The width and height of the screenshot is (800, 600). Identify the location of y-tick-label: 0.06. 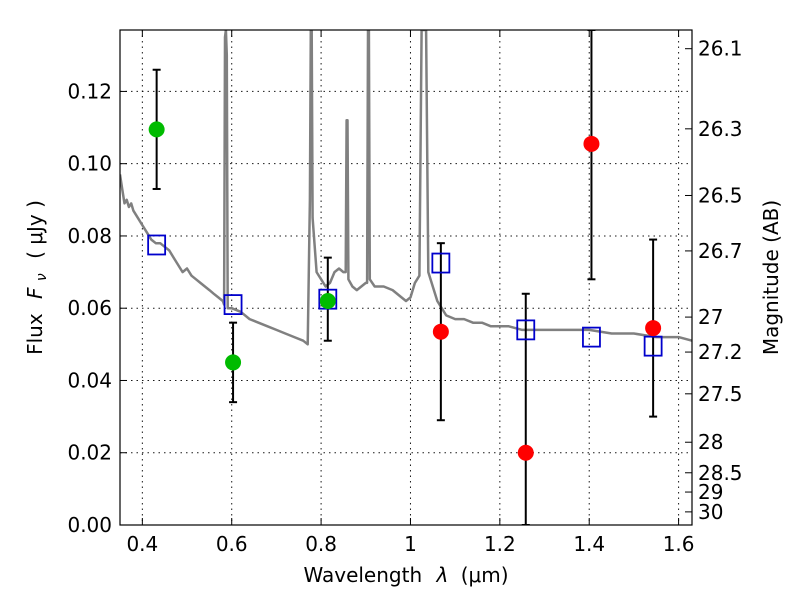
(89, 308).